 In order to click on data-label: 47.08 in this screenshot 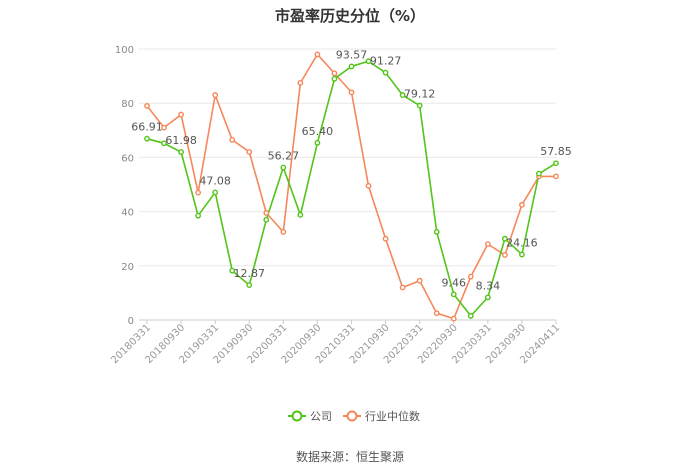, I will do `click(215, 180)`.